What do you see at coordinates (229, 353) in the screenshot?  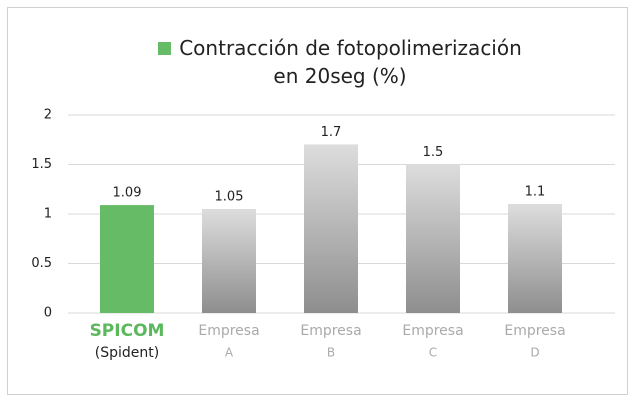 I see `x-tick-label: A` at bounding box center [229, 353].